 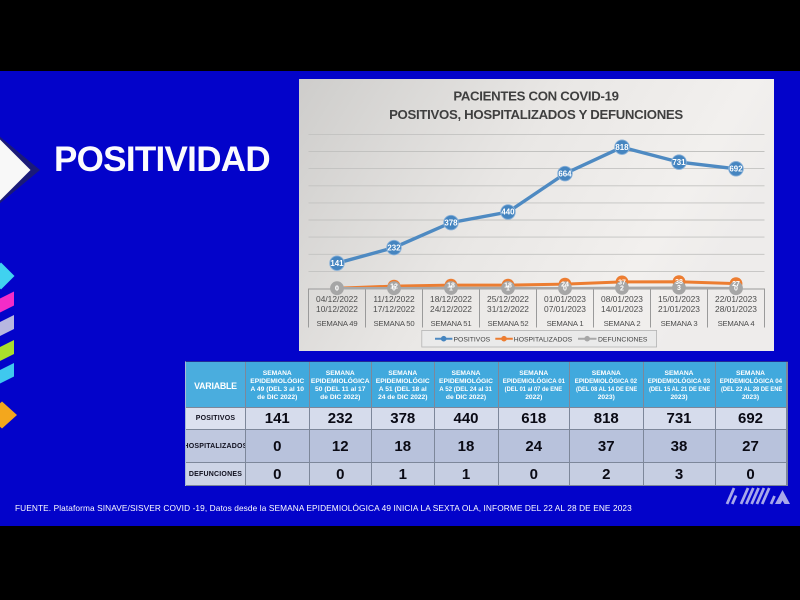 What do you see at coordinates (679, 309) in the screenshot?
I see `svg-text: 21/01/2023` at bounding box center [679, 309].